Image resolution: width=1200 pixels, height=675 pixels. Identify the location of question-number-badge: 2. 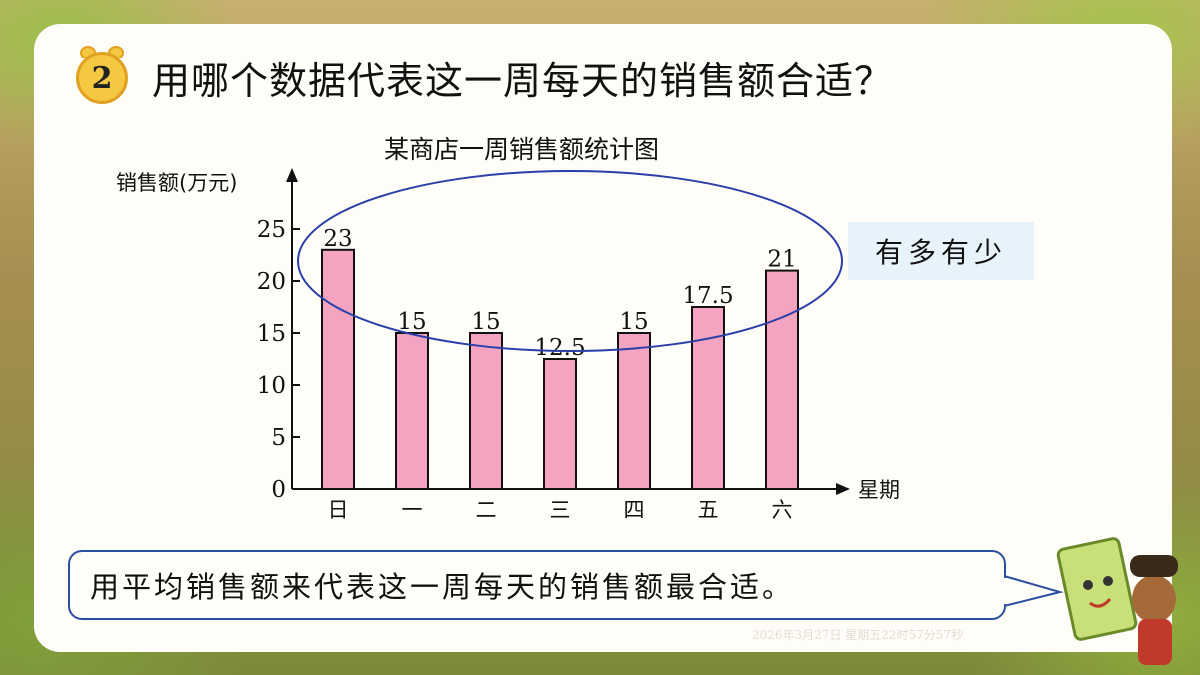
(102, 78).